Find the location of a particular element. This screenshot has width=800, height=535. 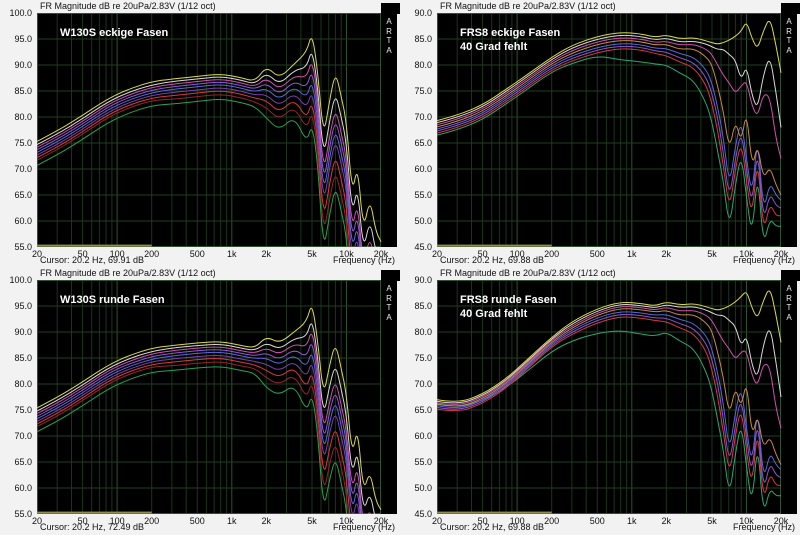

cursor-readout: Cursor: 20.2 Hz, 69.91 dB is located at coordinates (92, 260).